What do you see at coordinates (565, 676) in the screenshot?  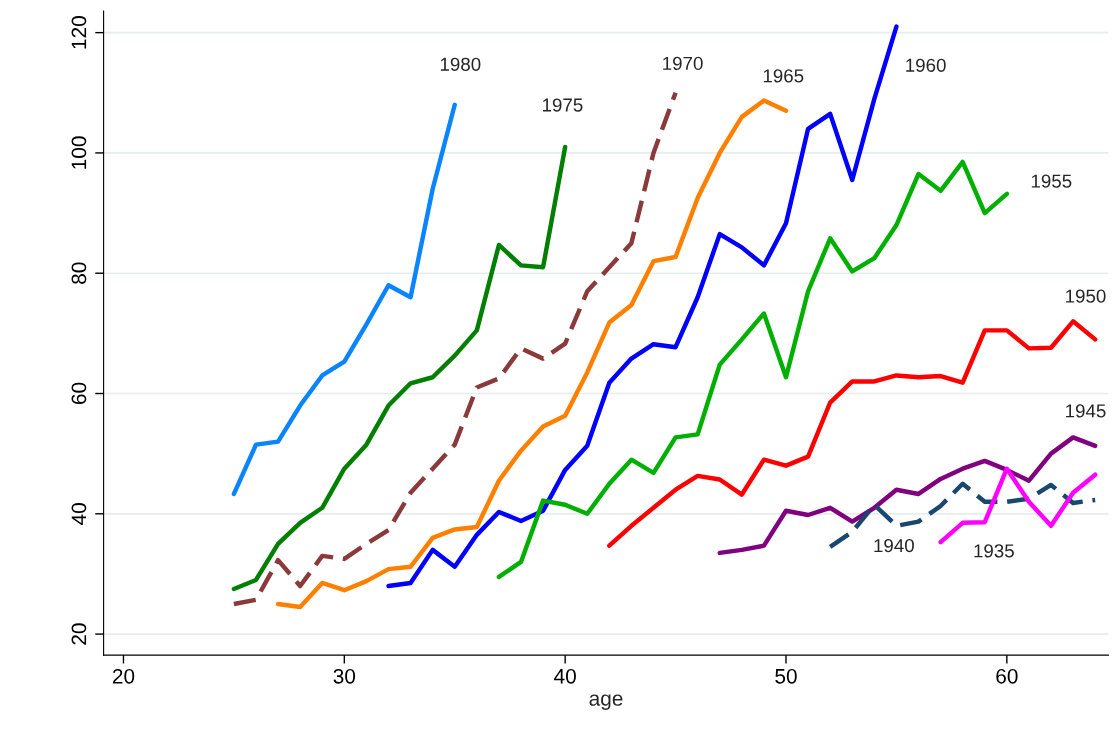 I see `x-tick-label: 40` at bounding box center [565, 676].